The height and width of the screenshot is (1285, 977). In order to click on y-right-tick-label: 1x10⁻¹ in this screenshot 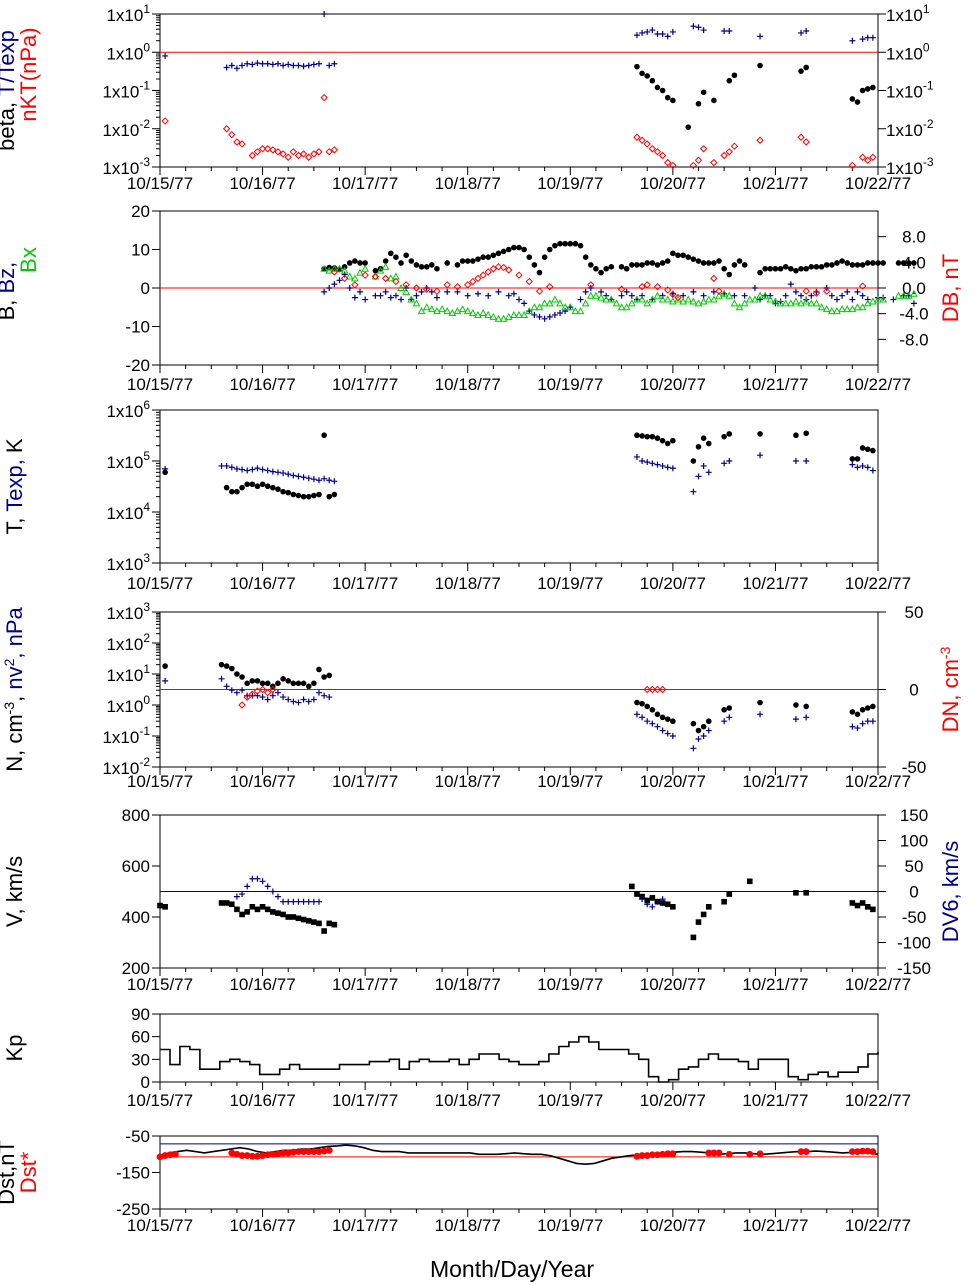, I will do `click(910, 90)`.